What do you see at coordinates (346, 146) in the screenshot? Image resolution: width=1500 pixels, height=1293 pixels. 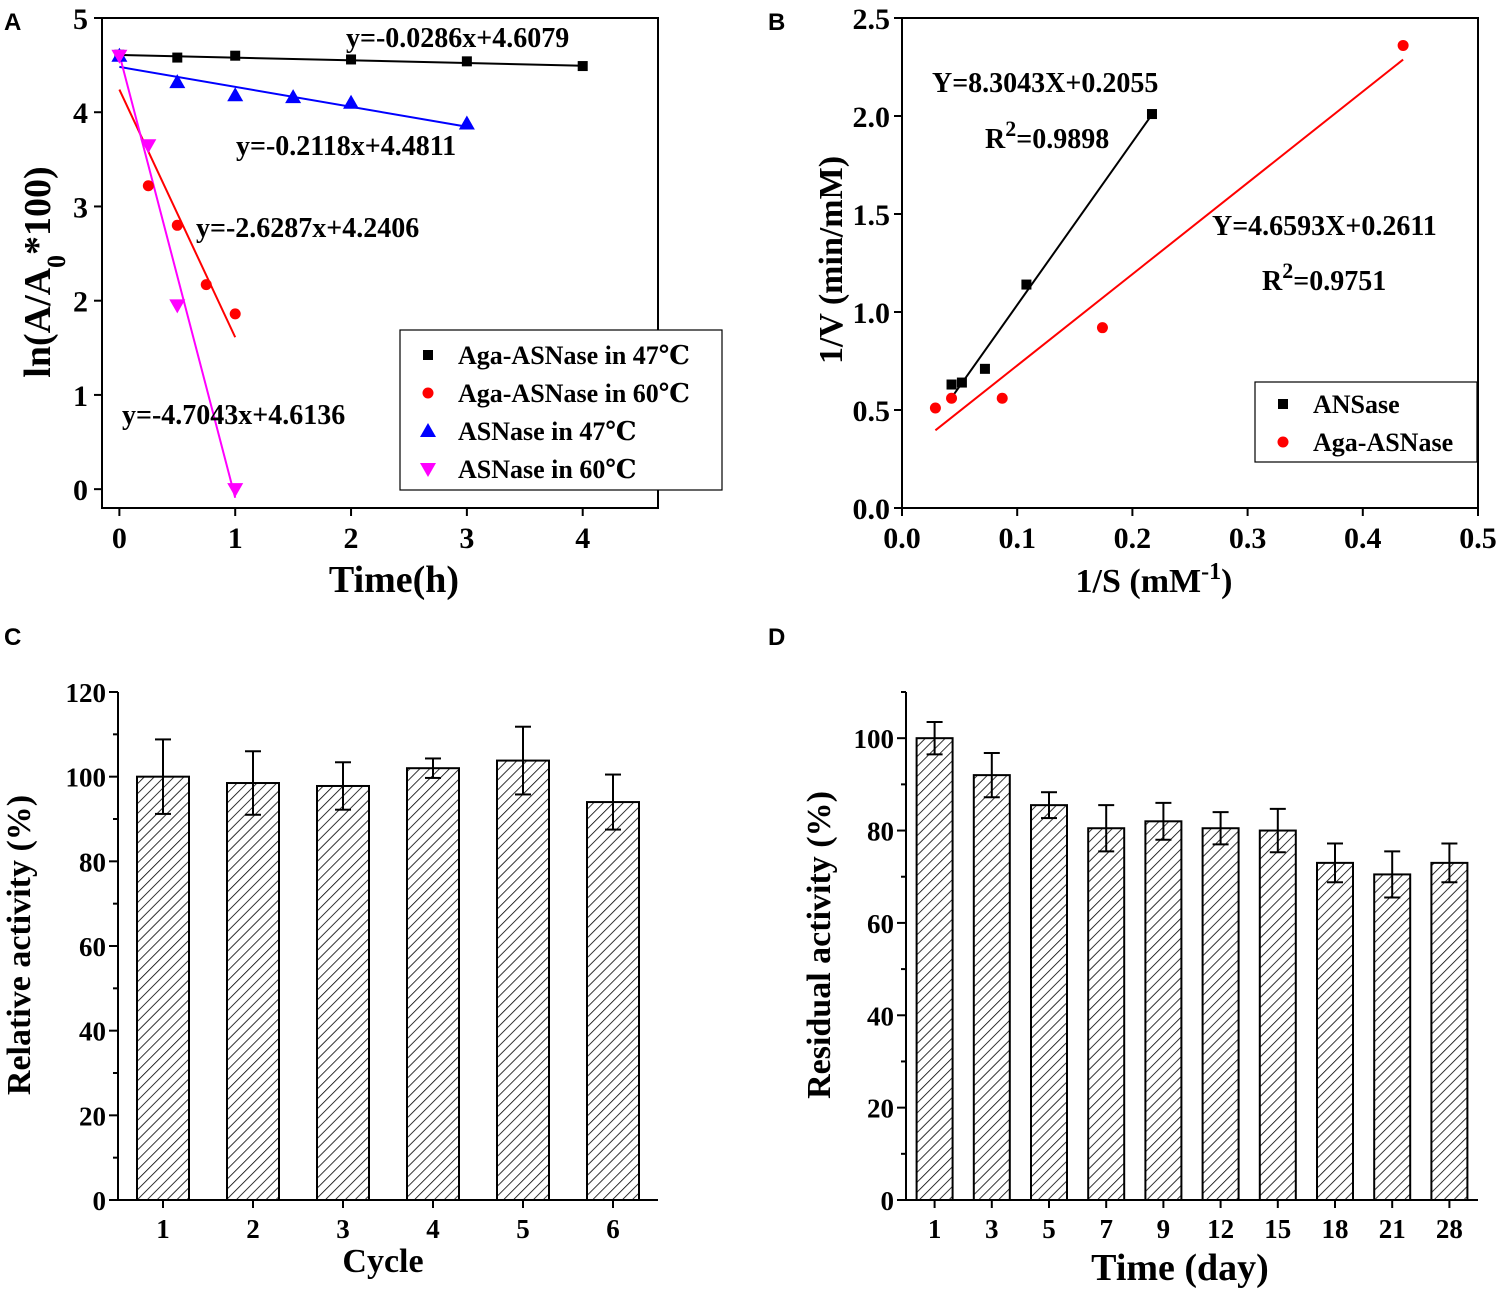 I see `panel-a-equation-3: y=-0.2118x+4.4811` at bounding box center [346, 146].